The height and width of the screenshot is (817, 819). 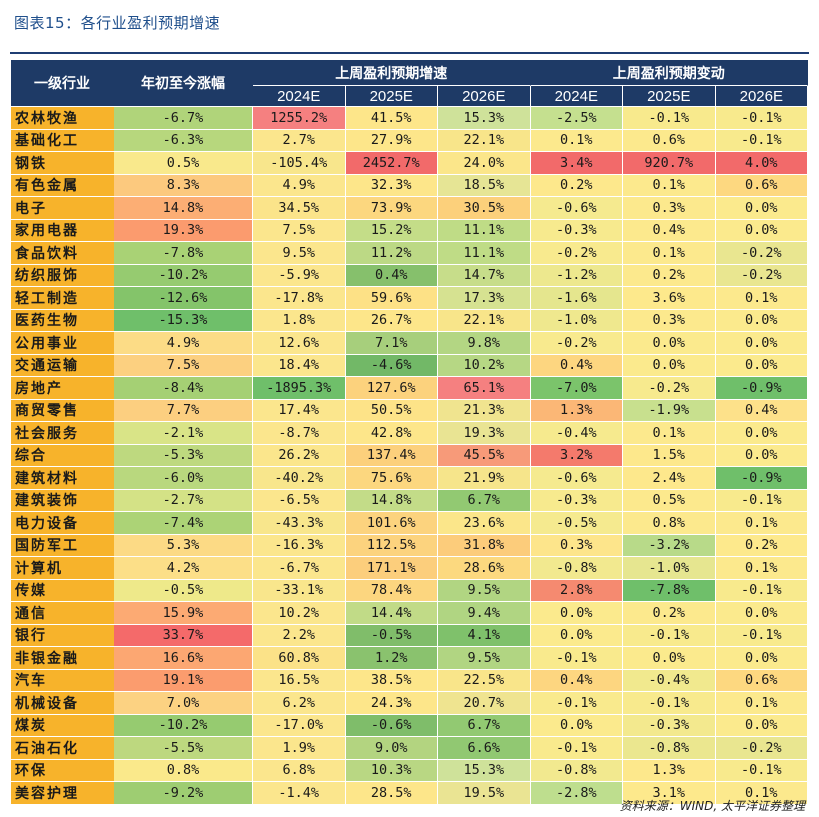 What do you see at coordinates (299, 184) in the screenshot?
I see `growth-2024e-cell: 4.9%` at bounding box center [299, 184].